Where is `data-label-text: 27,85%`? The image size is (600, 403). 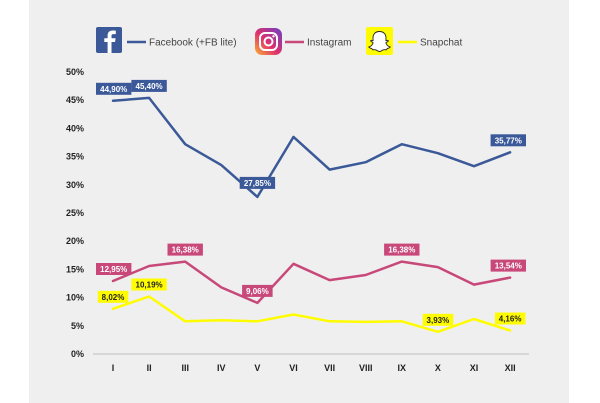
data-label-text: 27,85% is located at coordinates (257, 183).